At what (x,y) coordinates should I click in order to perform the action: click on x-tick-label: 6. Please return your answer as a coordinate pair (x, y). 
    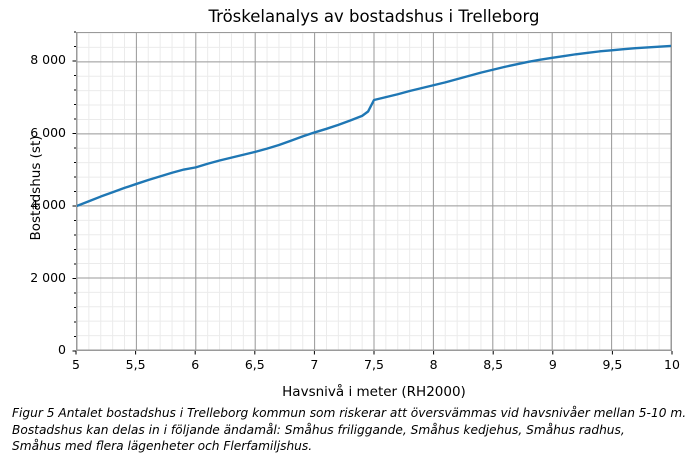
    Looking at the image, I should click on (195, 364).